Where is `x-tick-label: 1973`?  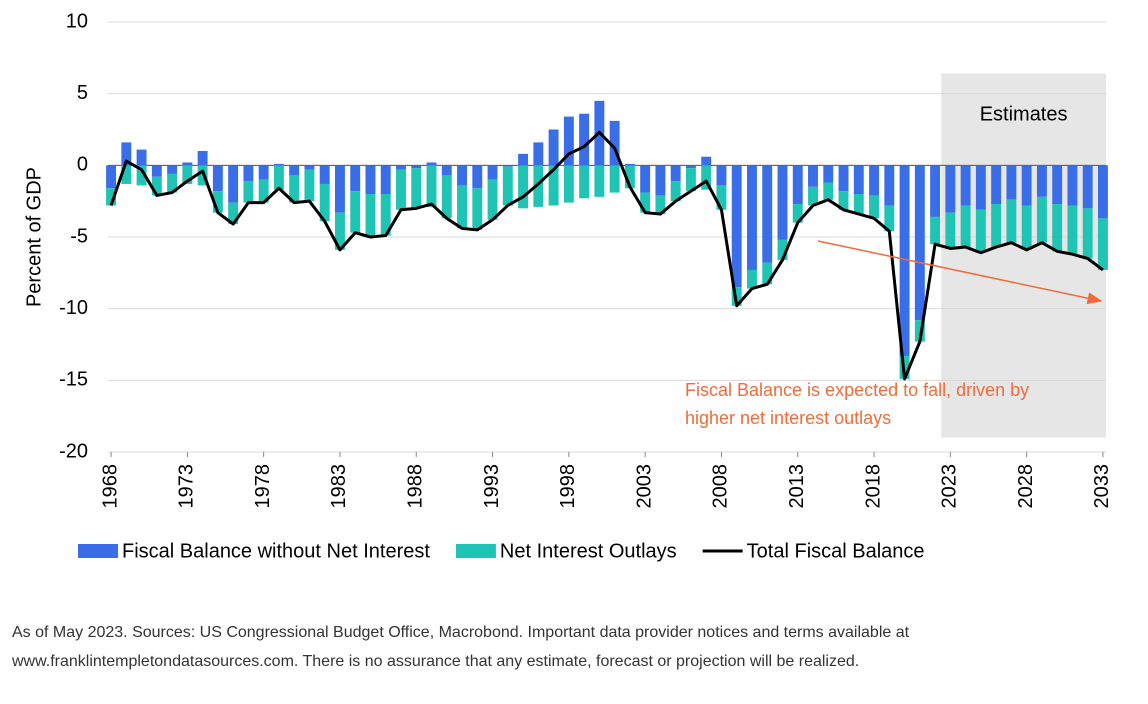
x-tick-label: 1973 is located at coordinates (187, 486).